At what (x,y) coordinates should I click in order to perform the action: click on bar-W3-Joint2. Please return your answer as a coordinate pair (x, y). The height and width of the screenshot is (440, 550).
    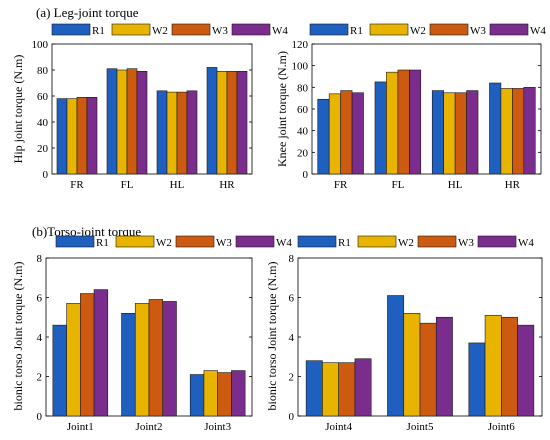
    Looking at the image, I should click on (156, 358).